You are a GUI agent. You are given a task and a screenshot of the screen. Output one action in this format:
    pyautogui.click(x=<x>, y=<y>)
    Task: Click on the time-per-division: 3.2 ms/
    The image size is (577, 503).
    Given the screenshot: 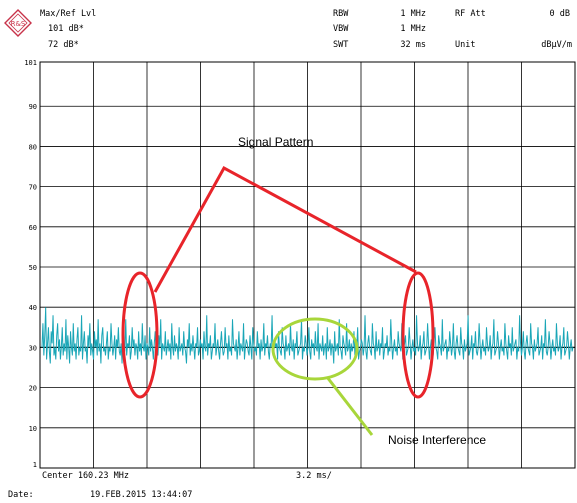 What is the action you would take?
    pyautogui.click(x=314, y=476)
    